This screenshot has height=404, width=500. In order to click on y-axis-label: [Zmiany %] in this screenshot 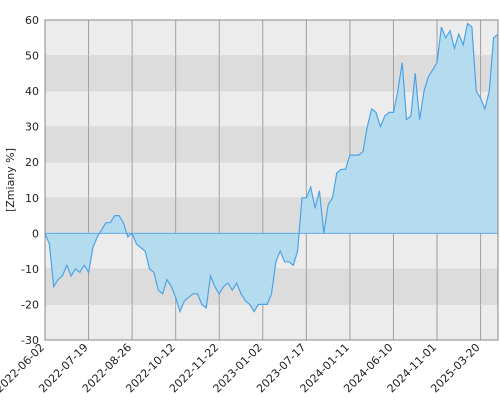, I will do `click(10, 180)`.